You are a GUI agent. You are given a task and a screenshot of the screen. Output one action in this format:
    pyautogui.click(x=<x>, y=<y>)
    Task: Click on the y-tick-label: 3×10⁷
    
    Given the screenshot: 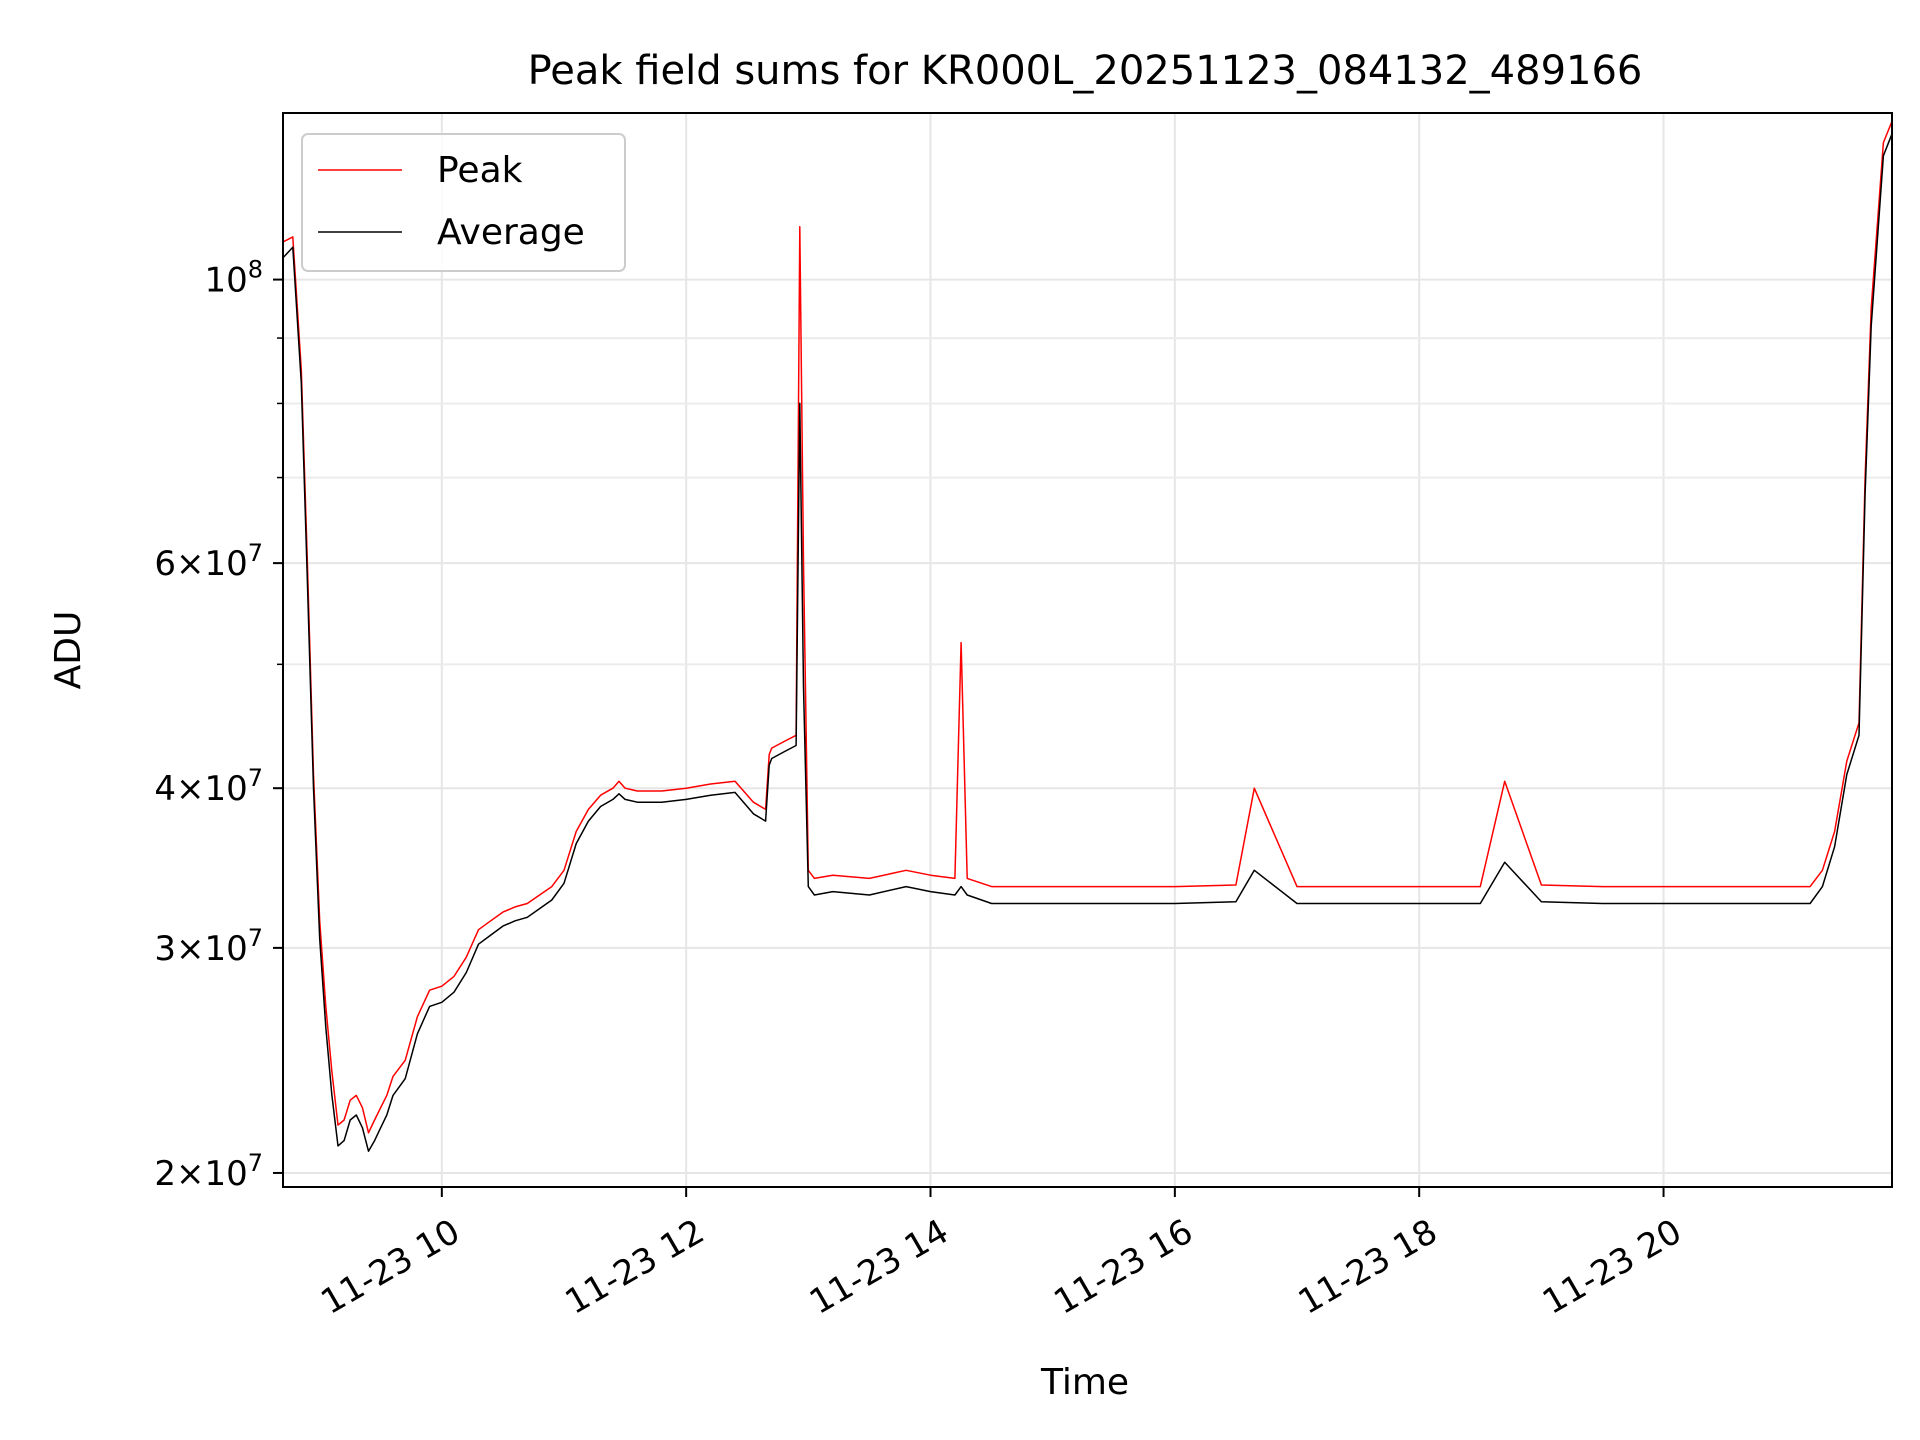 What is the action you would take?
    pyautogui.click(x=208, y=946)
    